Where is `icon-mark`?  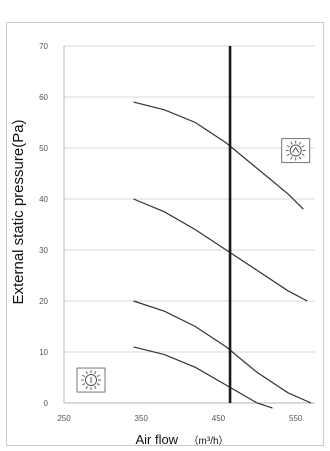 icon-mark is located at coordinates (296, 149).